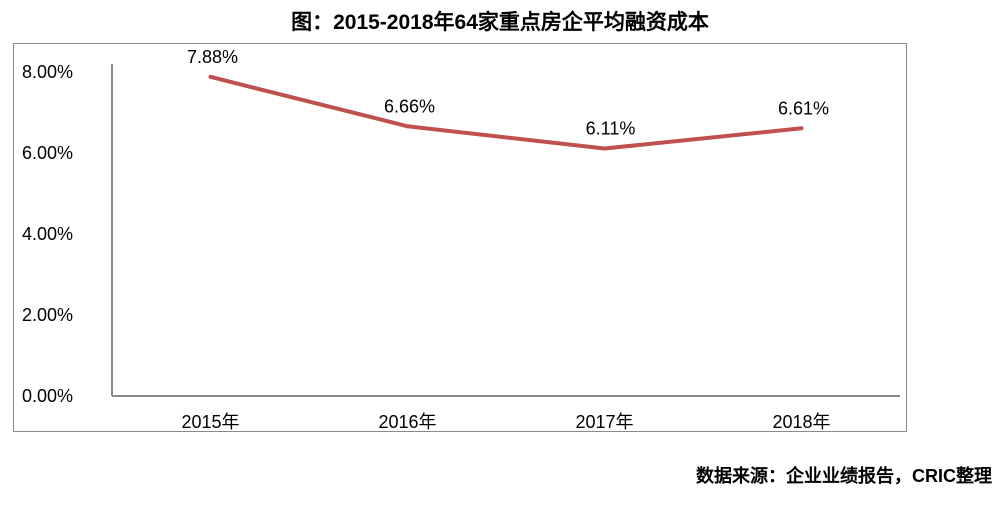 The width and height of the screenshot is (1000, 507). Describe the element at coordinates (47, 315) in the screenshot. I see `y-tick-label: 2.00%` at that location.